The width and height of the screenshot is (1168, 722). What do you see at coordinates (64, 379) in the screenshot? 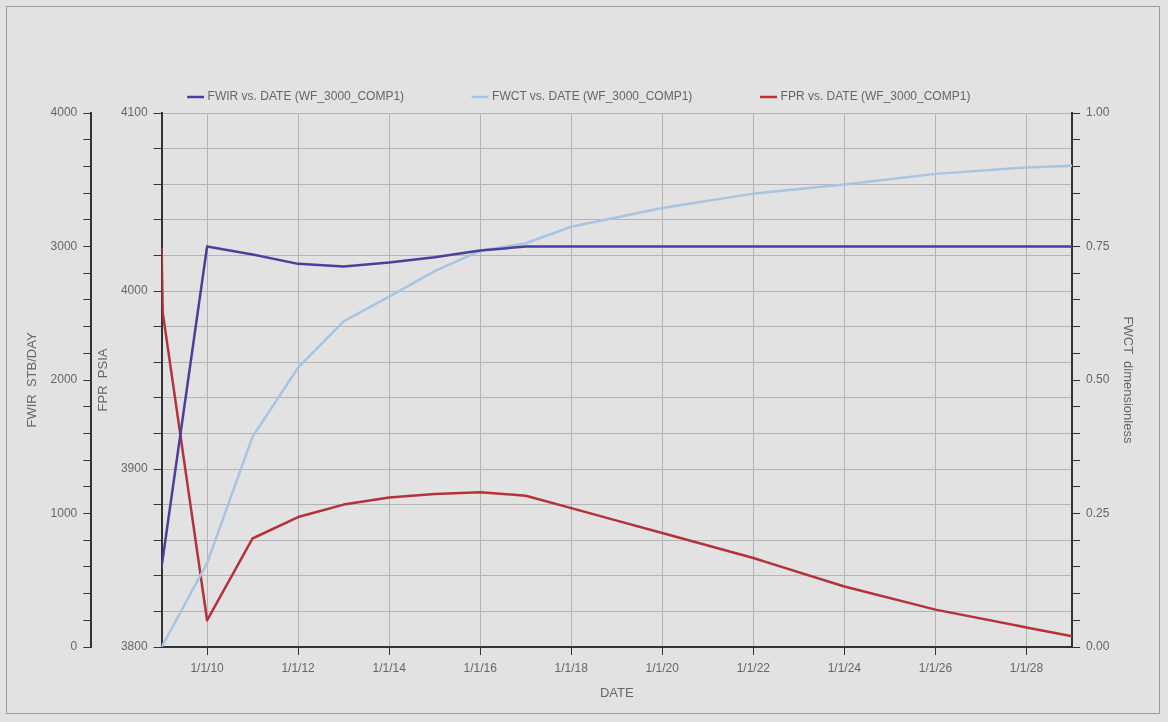
I see `y-tick-label: 2000` at bounding box center [64, 379].